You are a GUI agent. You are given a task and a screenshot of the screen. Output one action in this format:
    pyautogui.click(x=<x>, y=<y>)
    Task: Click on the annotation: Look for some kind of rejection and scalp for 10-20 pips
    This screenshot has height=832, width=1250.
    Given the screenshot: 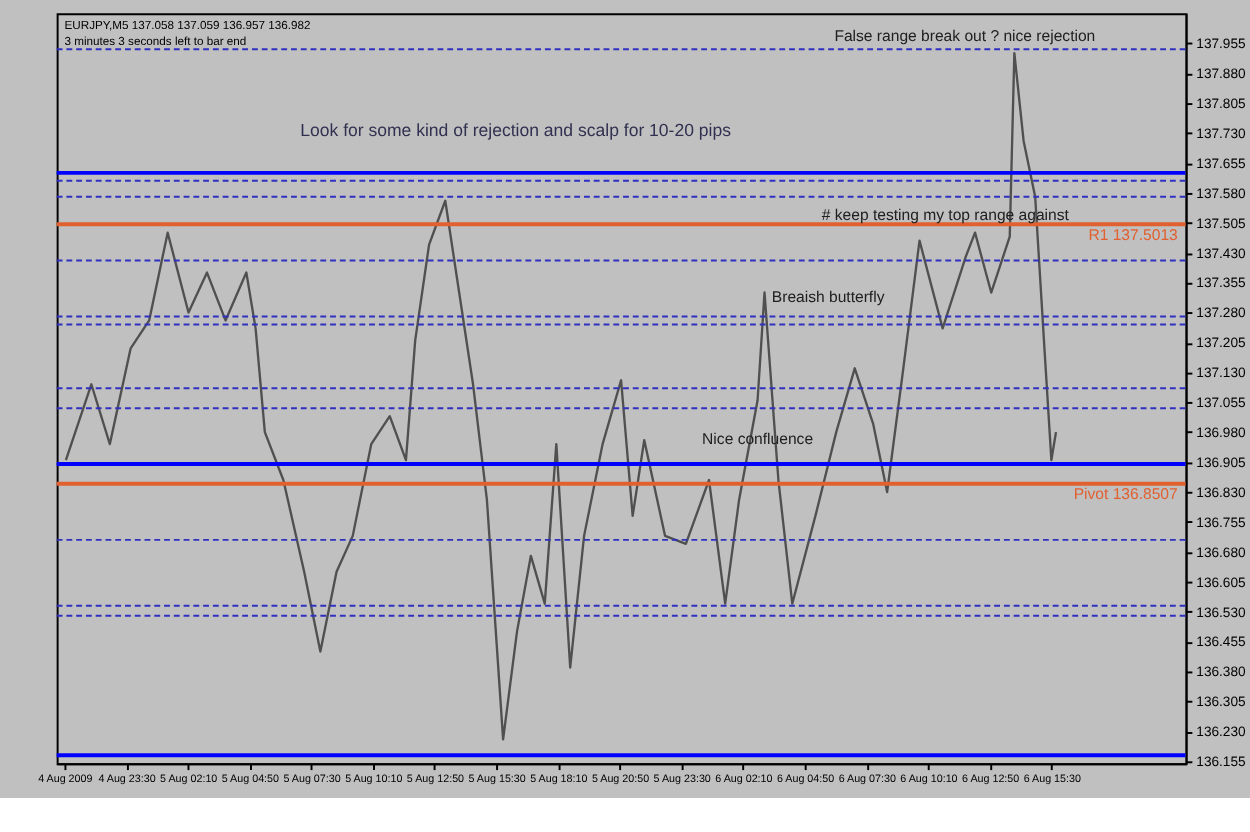 What is the action you would take?
    pyautogui.click(x=516, y=130)
    